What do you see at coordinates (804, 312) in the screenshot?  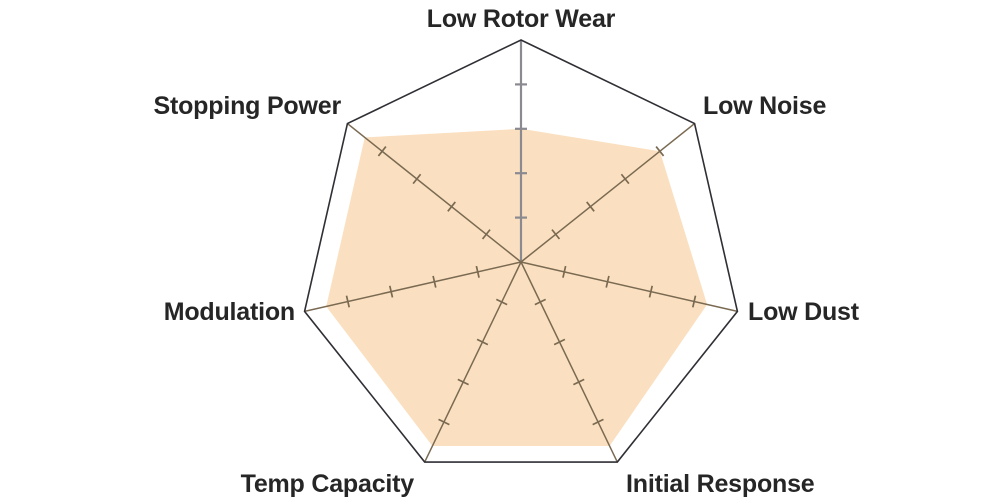 I see `axis-label-low-dust: Low Dust` at bounding box center [804, 312].